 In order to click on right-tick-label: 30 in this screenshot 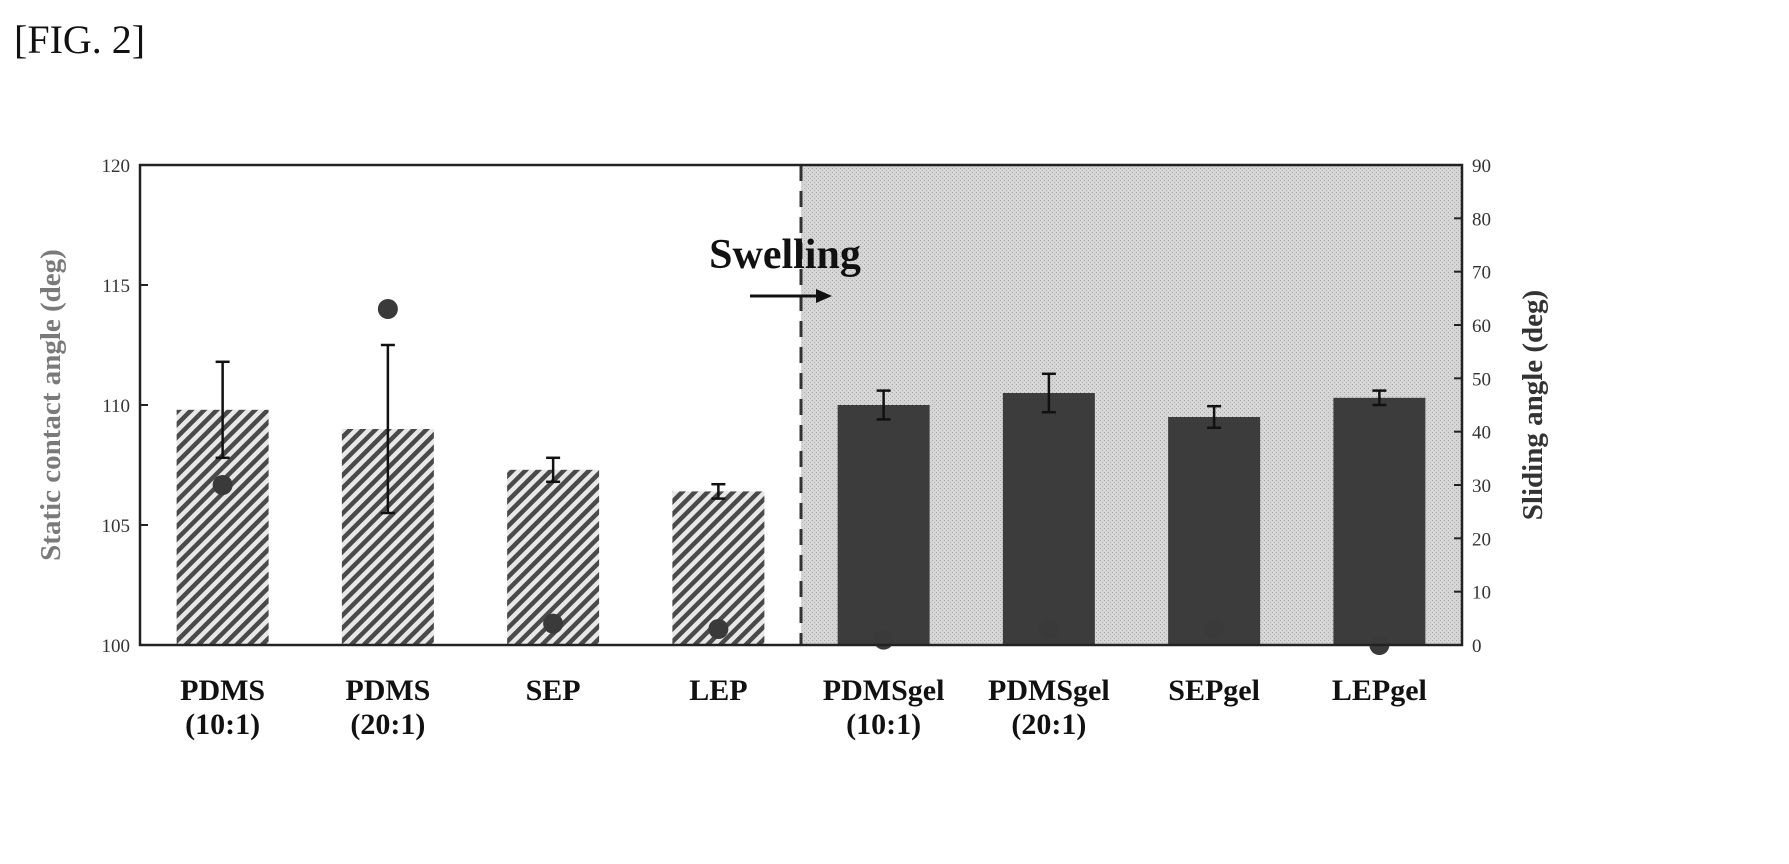, I will do `click(1481, 486)`.